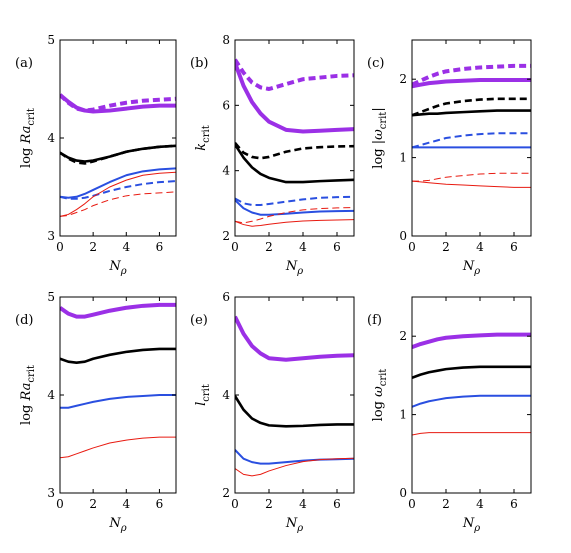  What do you see at coordinates (375, 63) in the screenshot?
I see `panel-label: (c)` at bounding box center [375, 63].